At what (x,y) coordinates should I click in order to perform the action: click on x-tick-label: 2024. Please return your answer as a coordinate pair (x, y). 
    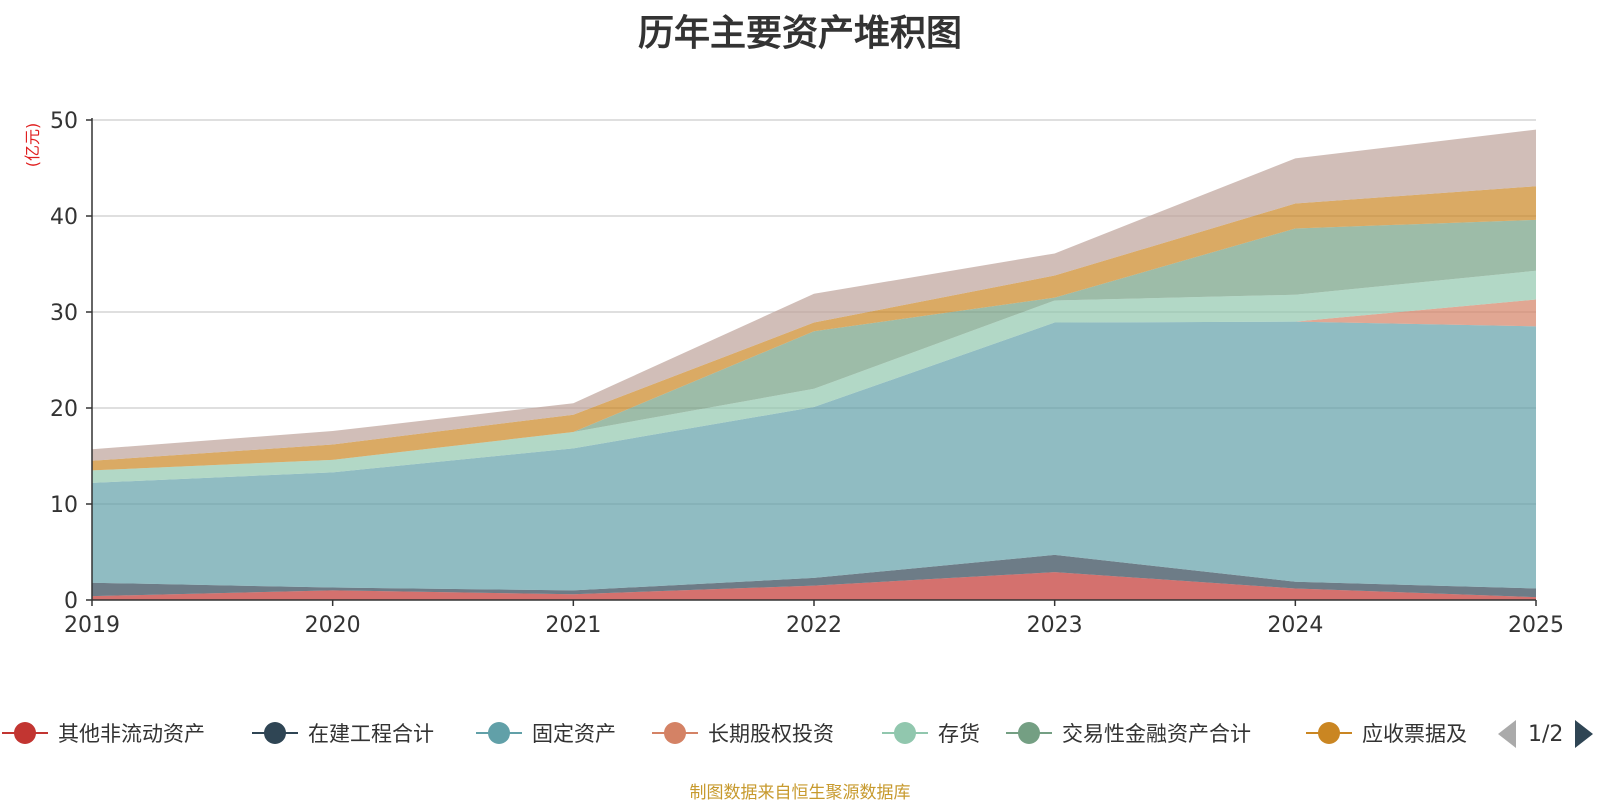
    Looking at the image, I should click on (1295, 625).